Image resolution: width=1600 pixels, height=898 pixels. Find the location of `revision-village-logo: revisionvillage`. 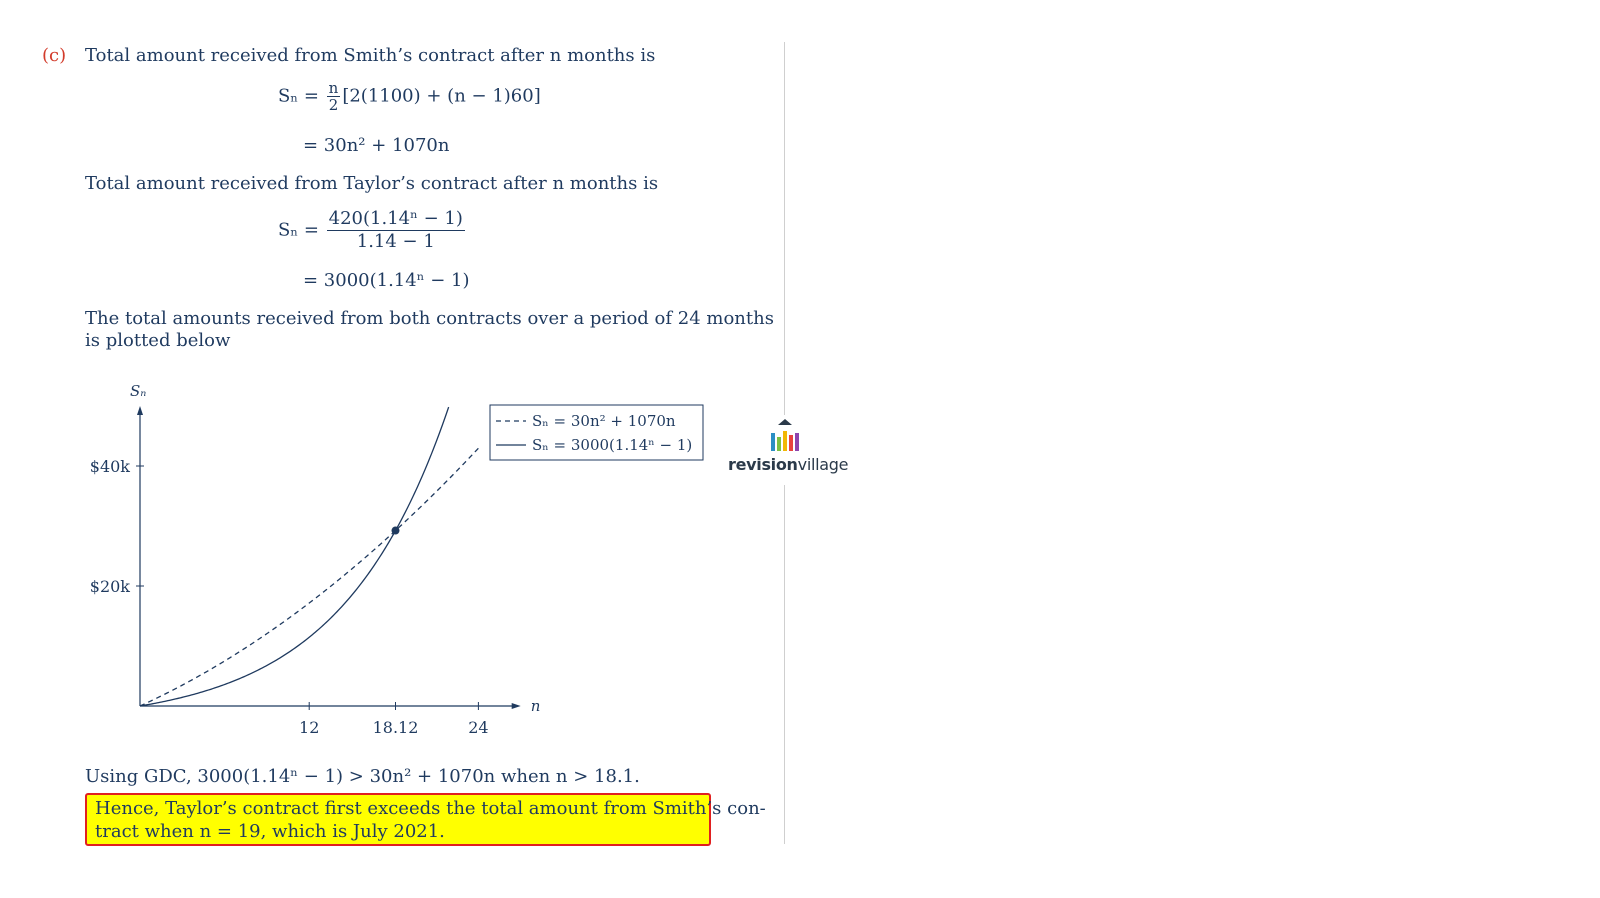

revision-village-logo: revisionvillage is located at coordinates (788, 450).